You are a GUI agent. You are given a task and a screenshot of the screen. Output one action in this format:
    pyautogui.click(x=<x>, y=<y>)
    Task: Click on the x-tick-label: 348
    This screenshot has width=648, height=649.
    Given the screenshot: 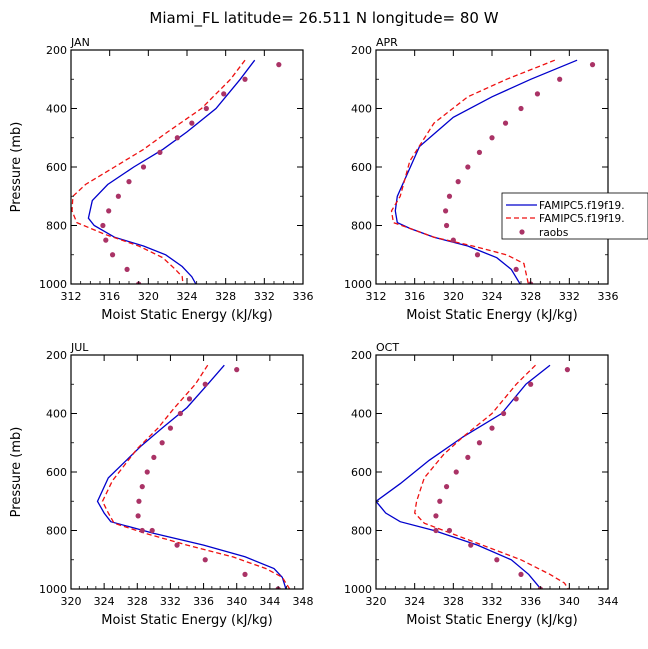 What is the action you would take?
    pyautogui.click(x=303, y=601)
    